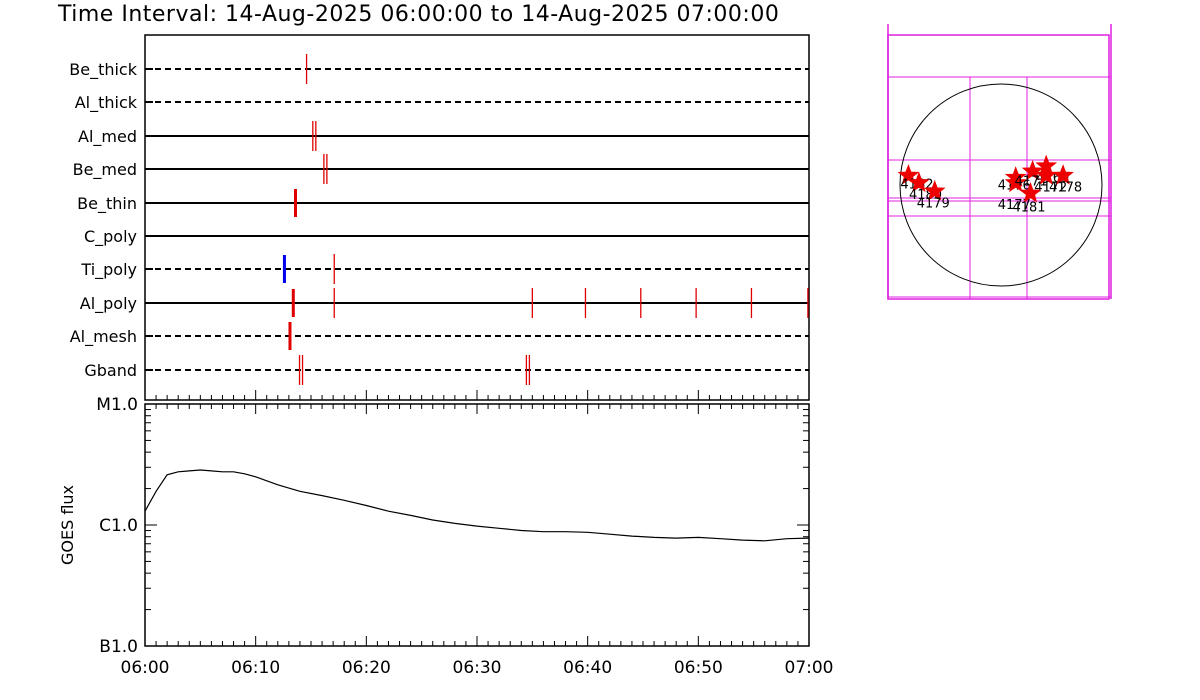  What do you see at coordinates (108, 304) in the screenshot?
I see `channel-label: Al_poly` at bounding box center [108, 304].